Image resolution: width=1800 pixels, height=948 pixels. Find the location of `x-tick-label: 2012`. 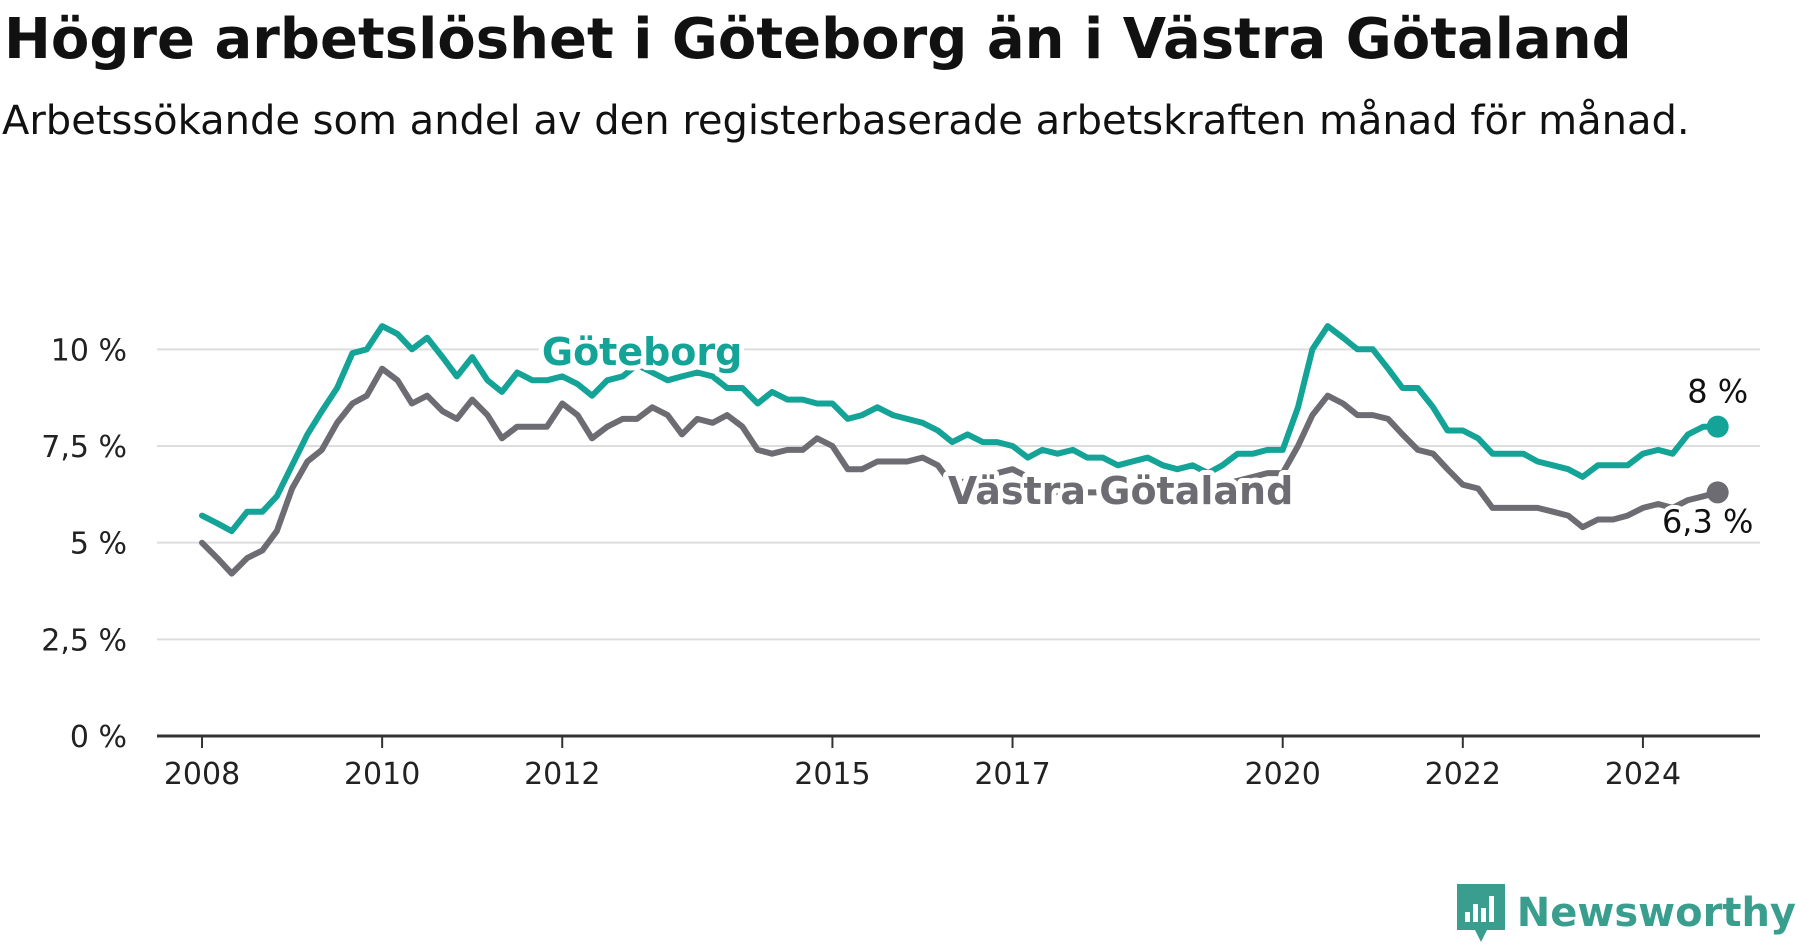

x-tick-label: 2012 is located at coordinates (562, 774).